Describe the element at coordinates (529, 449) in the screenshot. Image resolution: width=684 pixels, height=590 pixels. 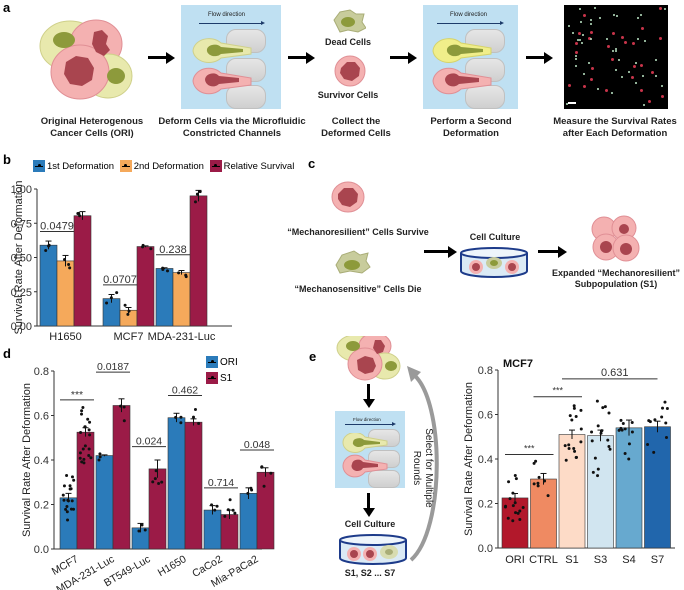
I see `p-value-annotation: ***` at that location.